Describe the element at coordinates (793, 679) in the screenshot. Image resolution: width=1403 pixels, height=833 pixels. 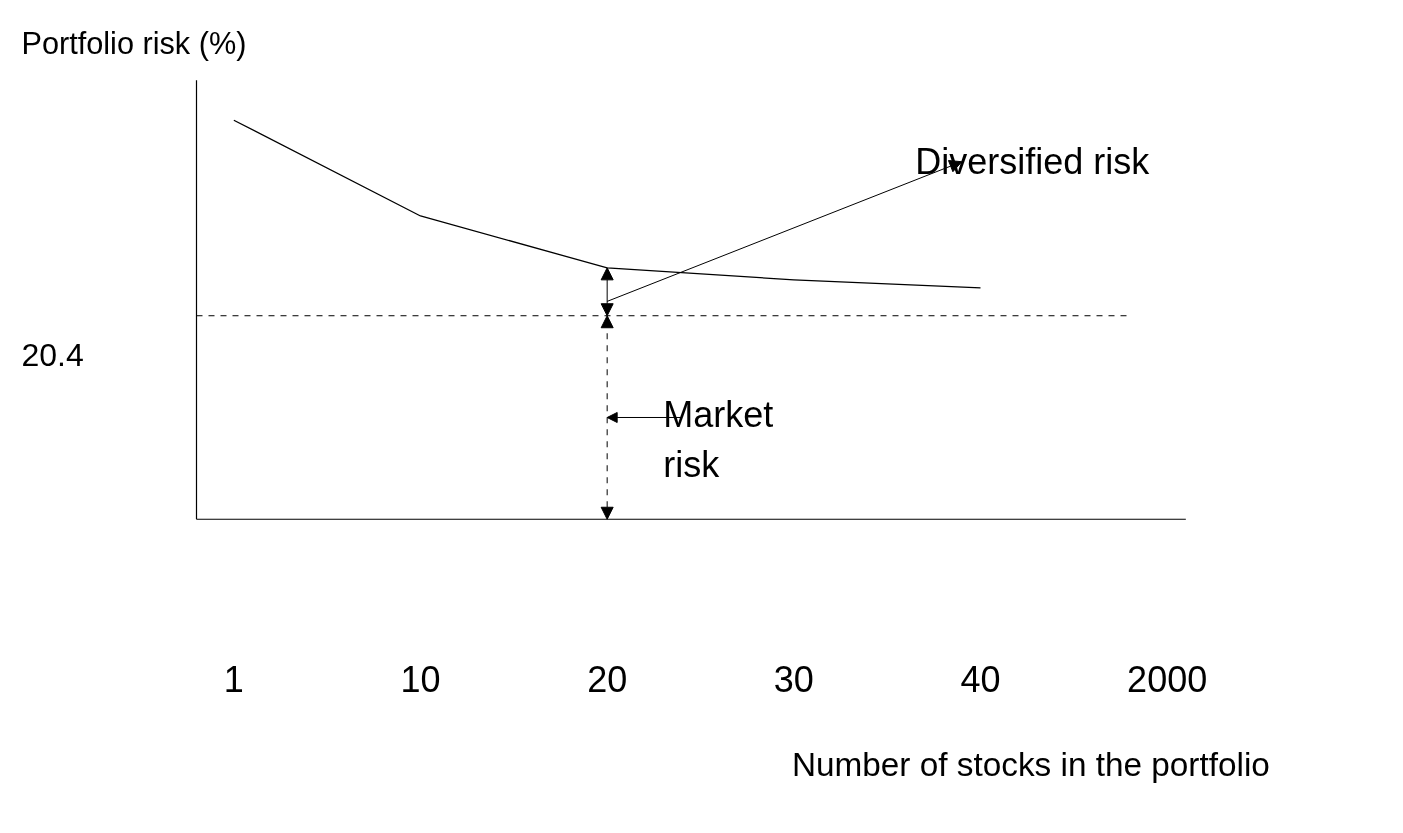
I see `x-tick-label: 30` at that location.